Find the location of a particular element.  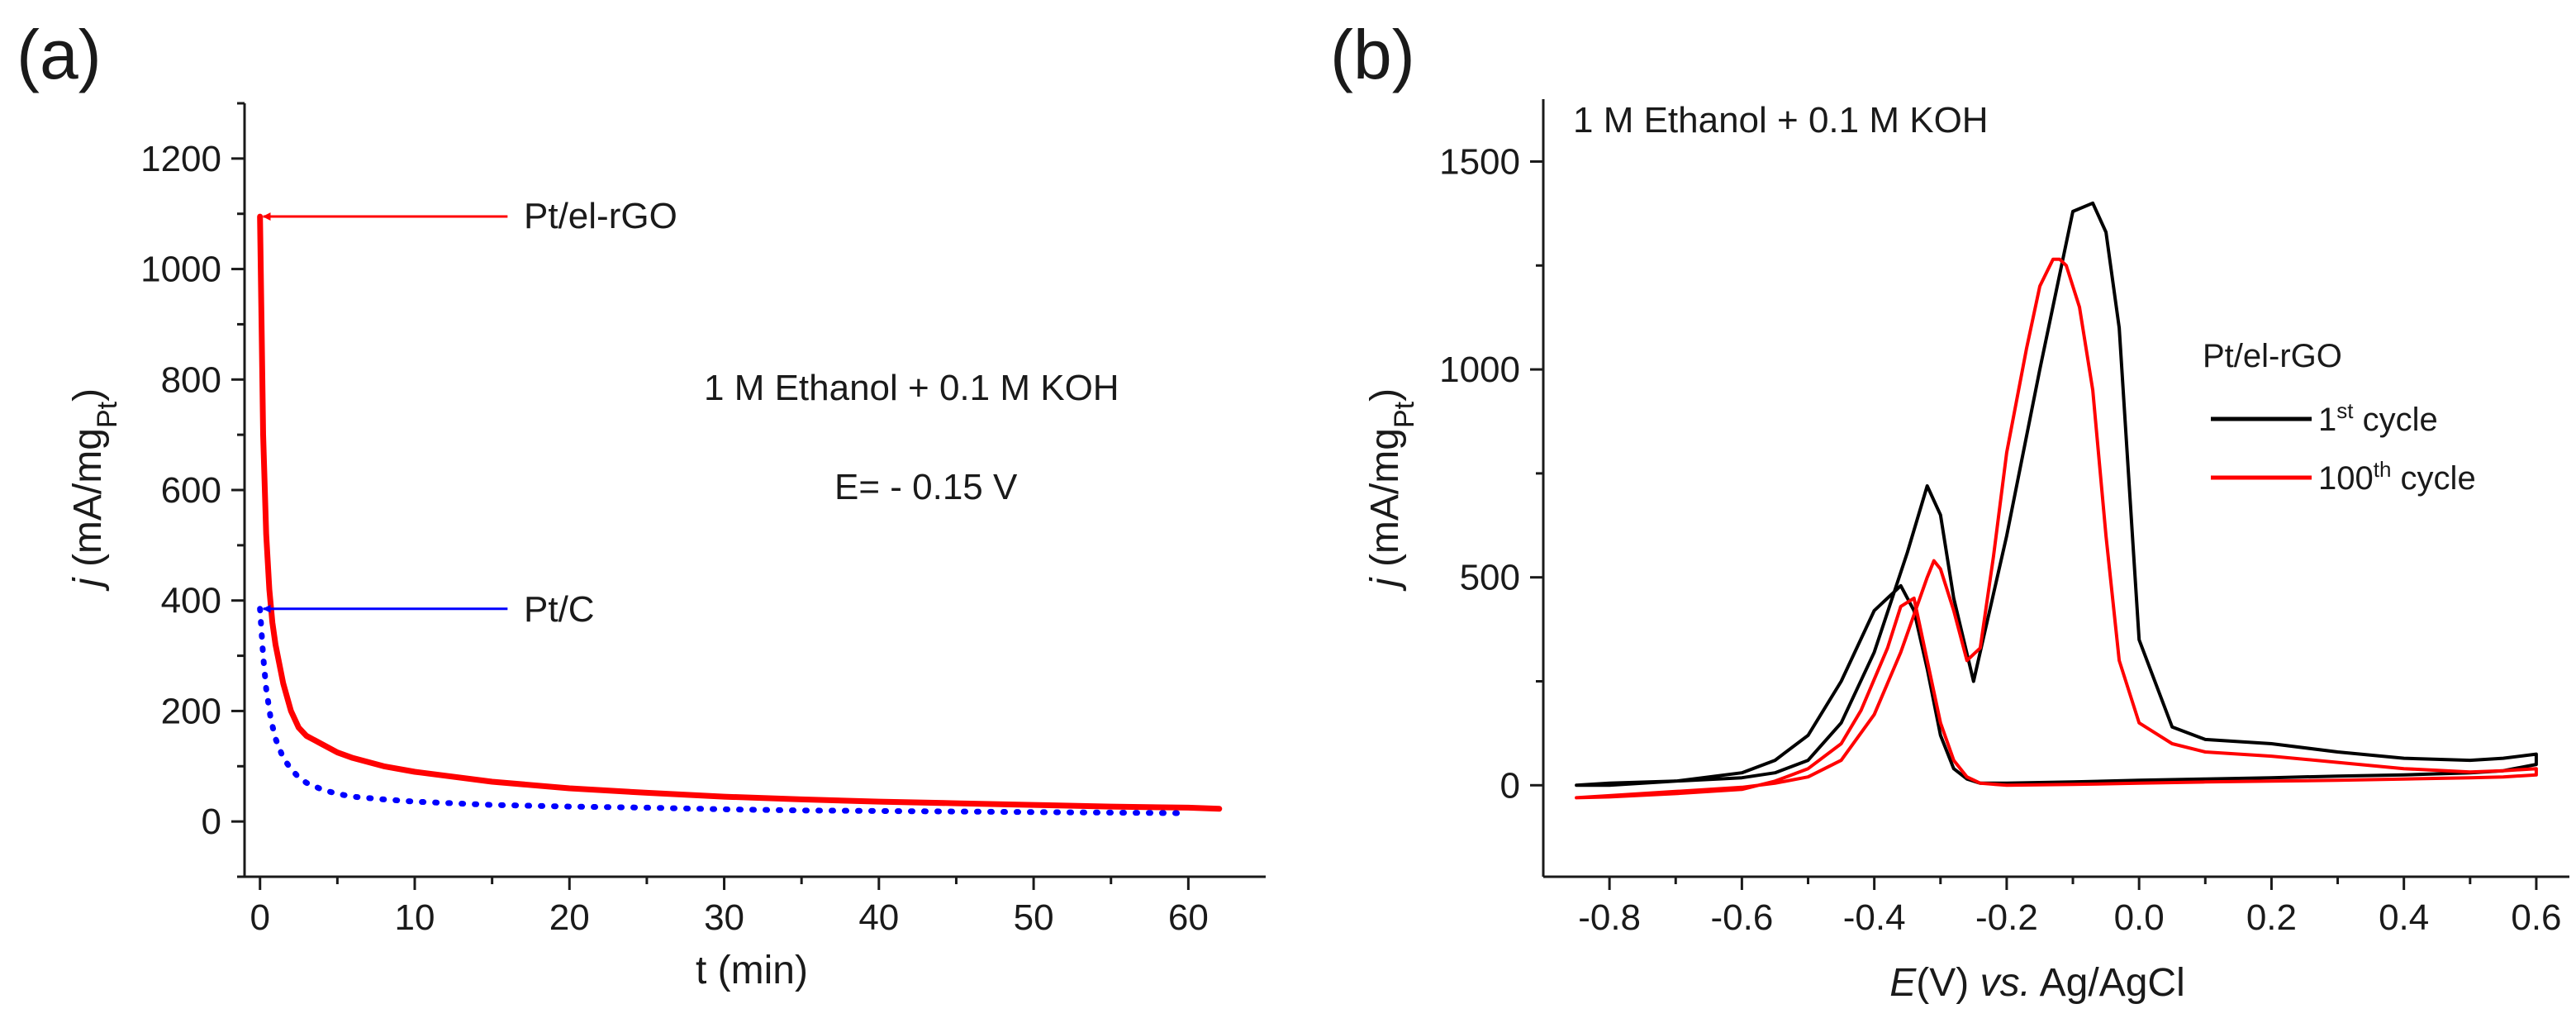

panel-b-x-ticks: -0.8 -0.6 -0.4 -0.2 0.0 0.2 0.4 0.6 is located at coordinates (2070, 907).